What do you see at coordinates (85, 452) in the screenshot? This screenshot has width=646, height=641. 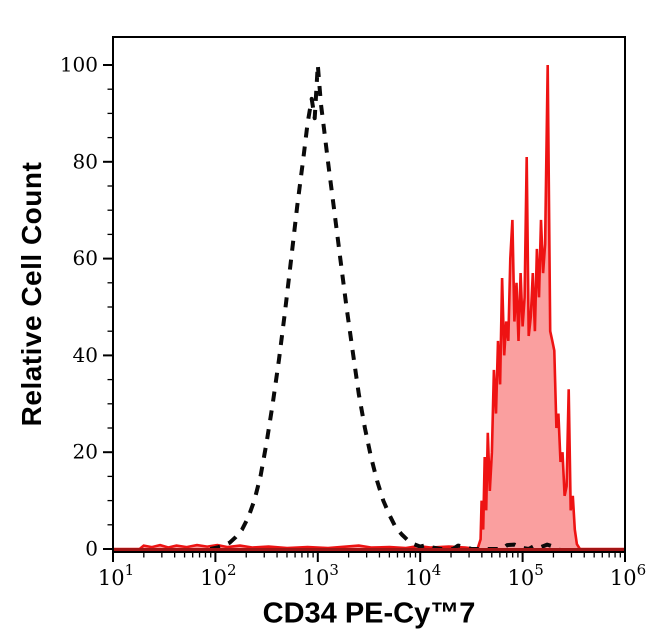 I see `y-axis-tick-label: 20` at bounding box center [85, 452].